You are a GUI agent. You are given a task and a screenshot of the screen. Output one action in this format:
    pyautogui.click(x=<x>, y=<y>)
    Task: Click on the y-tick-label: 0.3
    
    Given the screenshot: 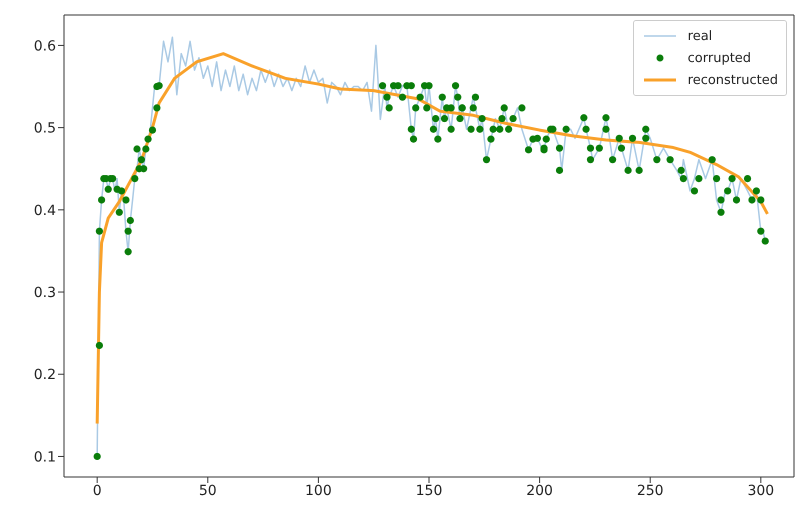 What is the action you would take?
    pyautogui.click(x=45, y=293)
    